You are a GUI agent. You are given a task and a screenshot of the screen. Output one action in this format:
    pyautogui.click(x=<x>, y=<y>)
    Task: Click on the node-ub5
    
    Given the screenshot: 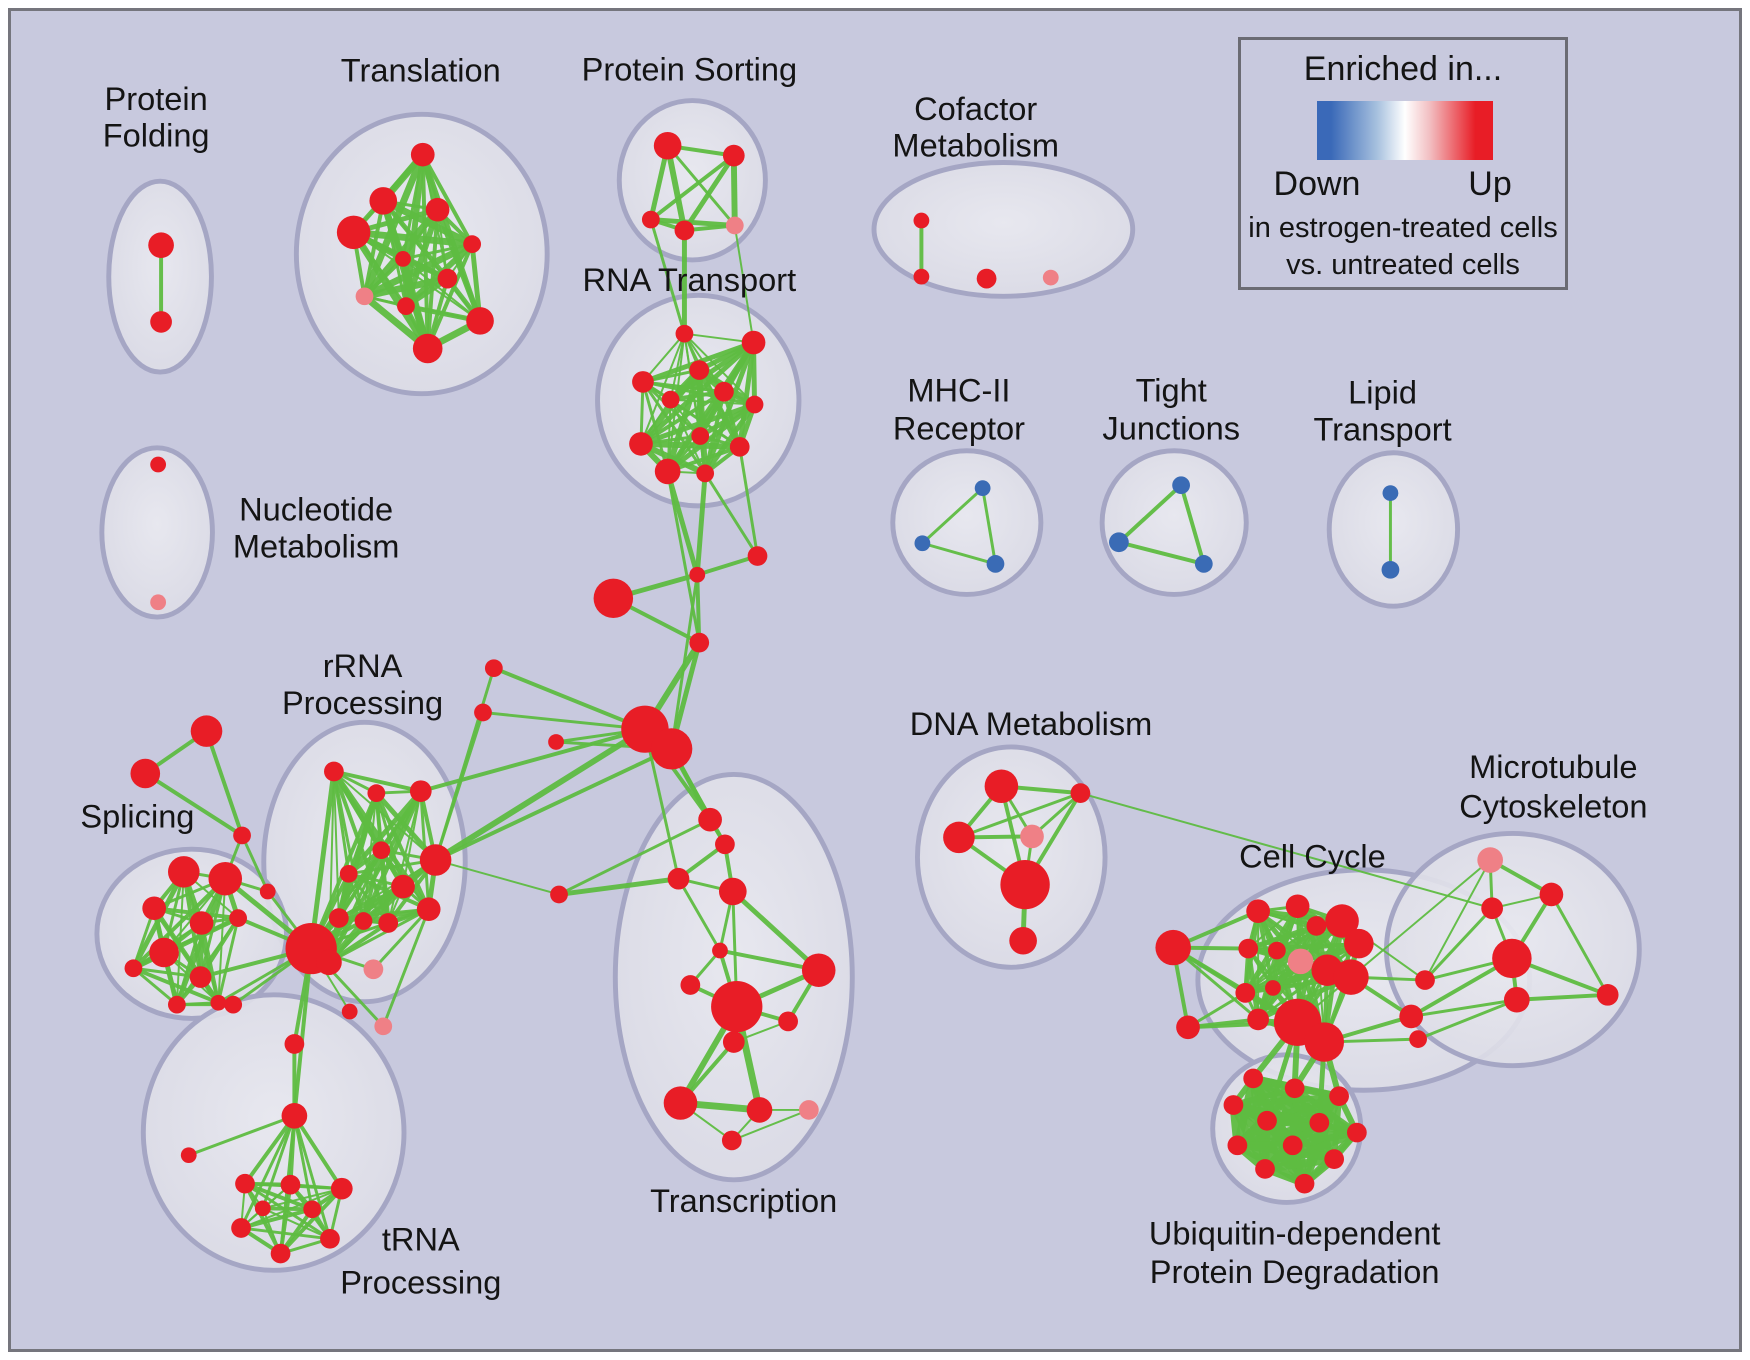 What is the action you would take?
    pyautogui.click(x=1267, y=1120)
    